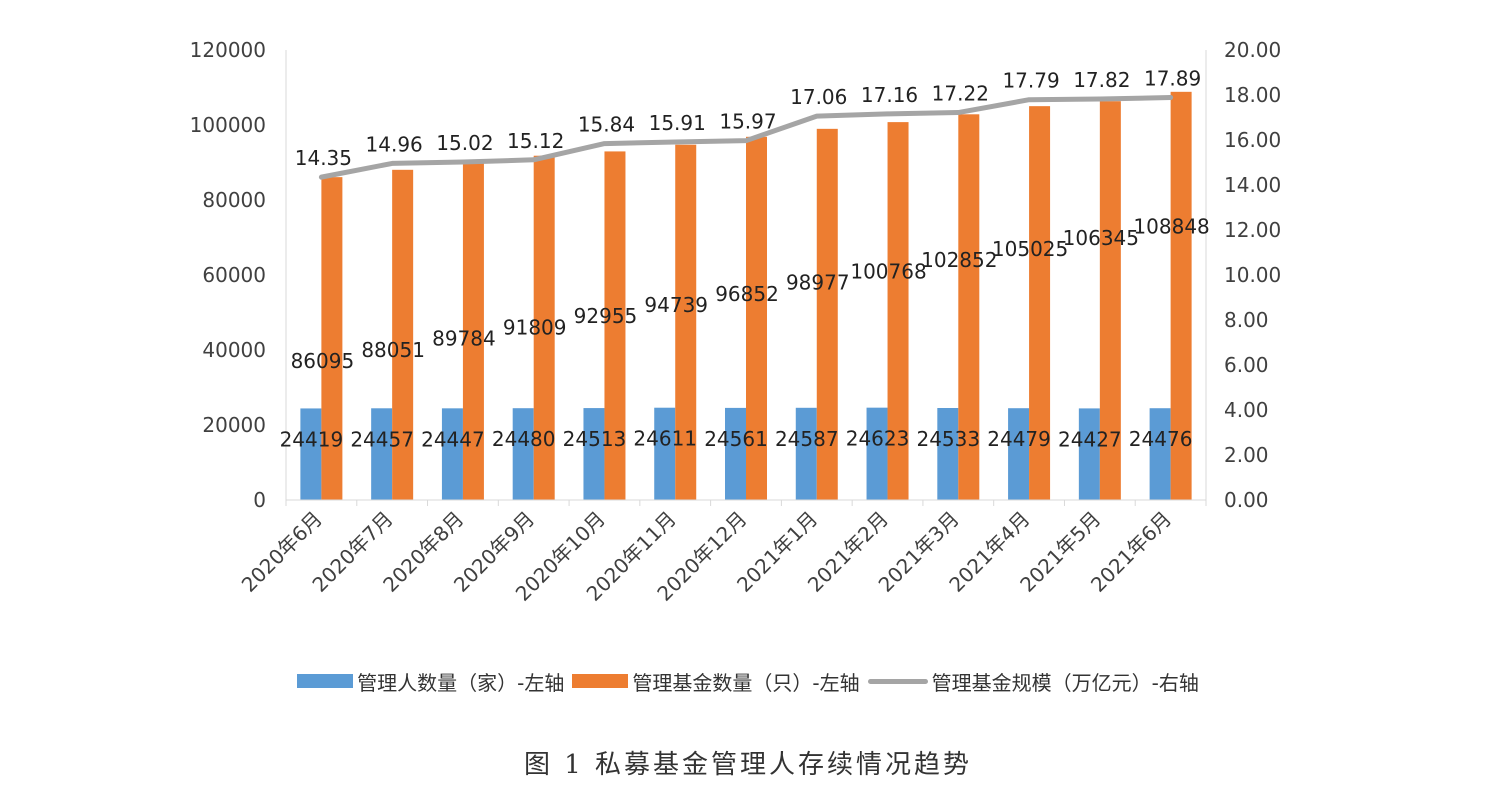 The height and width of the screenshot is (794, 1496). What do you see at coordinates (1246, 365) in the screenshot?
I see `y-tick-label-right: 6.00` at bounding box center [1246, 365].